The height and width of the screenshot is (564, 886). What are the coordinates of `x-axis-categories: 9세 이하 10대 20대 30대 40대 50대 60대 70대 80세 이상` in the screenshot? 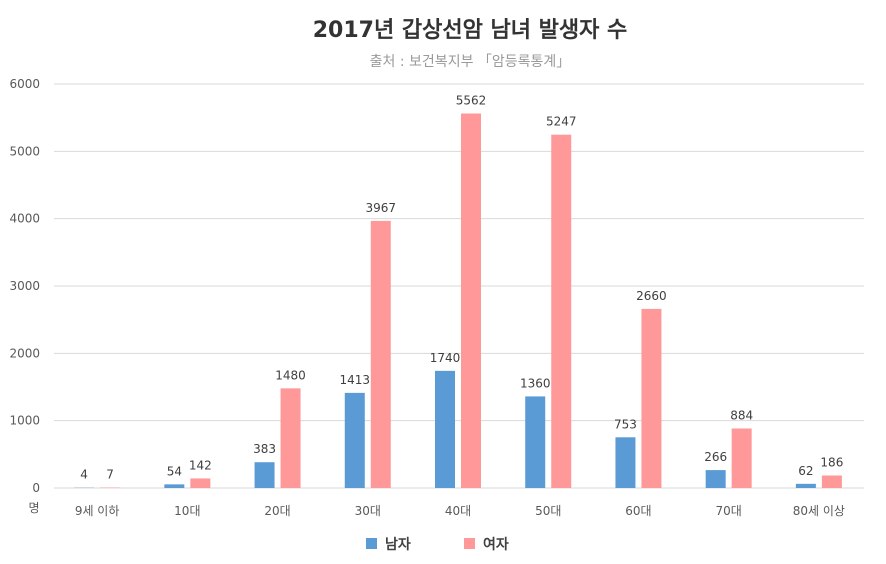 It's located at (460, 511).